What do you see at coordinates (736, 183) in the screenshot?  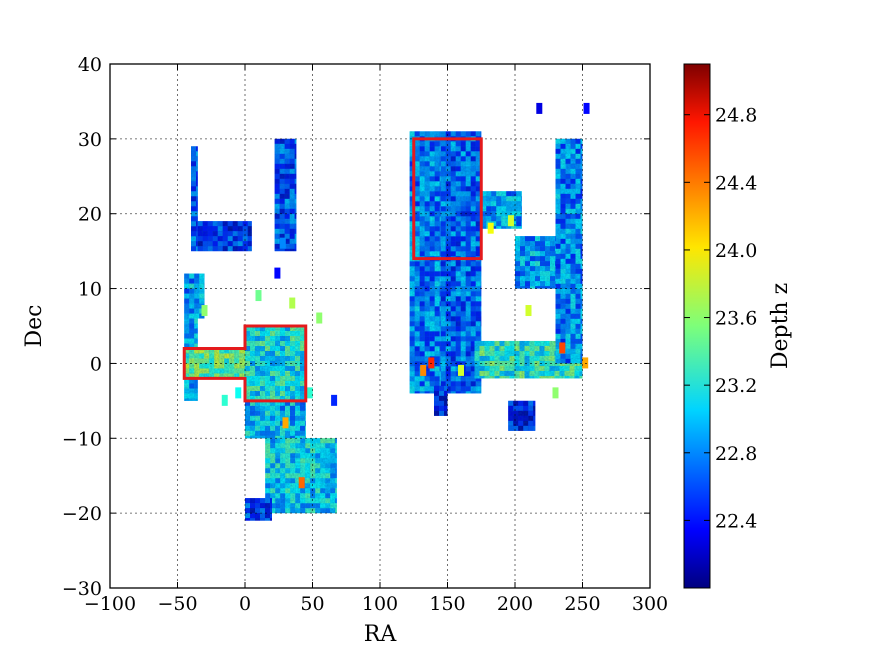 I see `colorbar-tick-label: 24.4` at bounding box center [736, 183].